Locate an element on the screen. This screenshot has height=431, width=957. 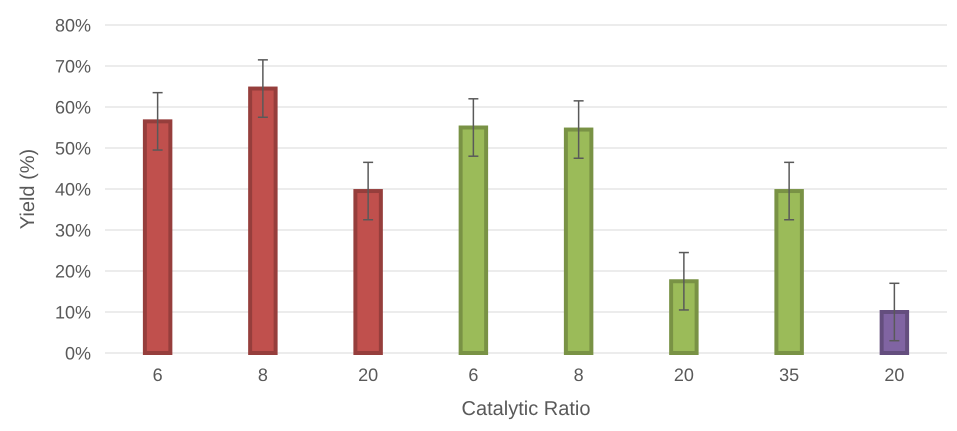
y-tick-label: 80% is located at coordinates (72, 25).